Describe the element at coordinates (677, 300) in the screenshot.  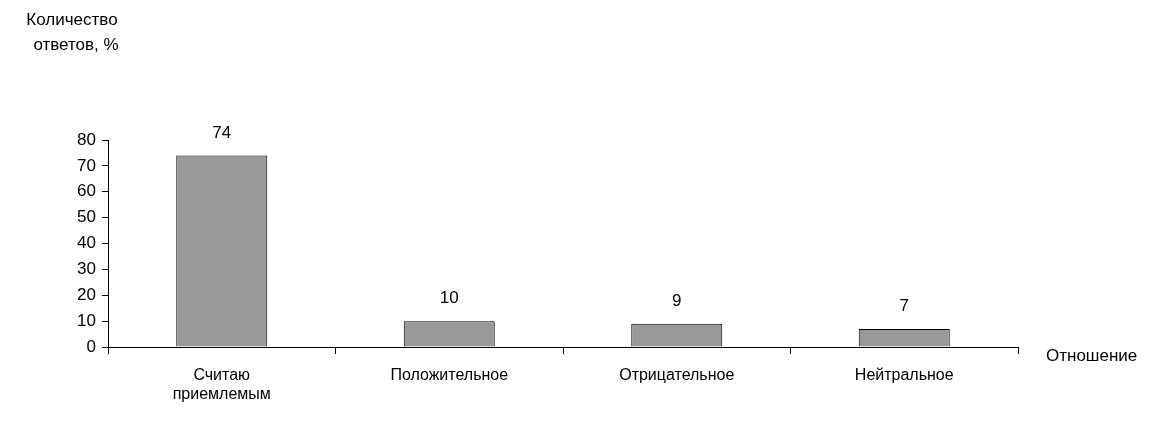
I see `data-label: 9` at that location.